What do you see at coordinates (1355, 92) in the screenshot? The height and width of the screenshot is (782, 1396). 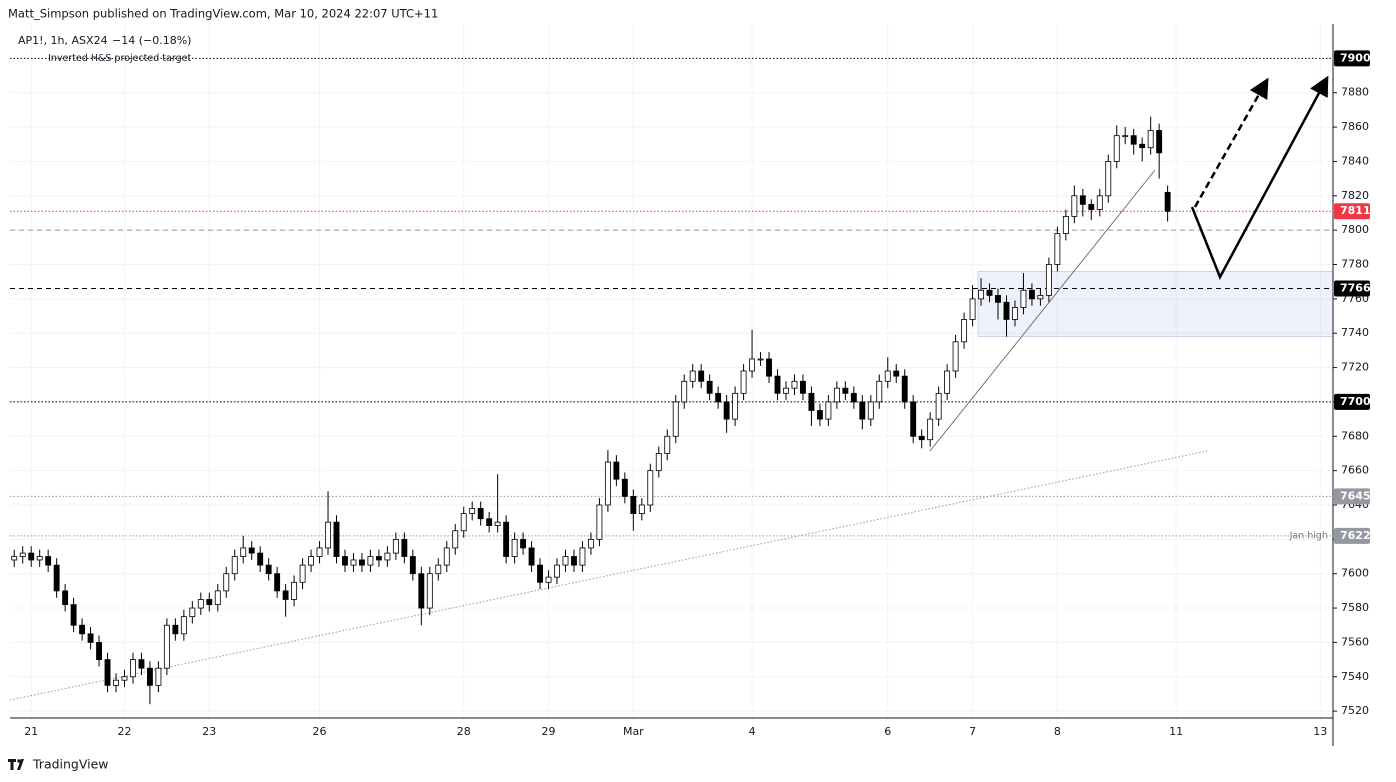 I see `y-tick-label: 7880` at bounding box center [1355, 92].